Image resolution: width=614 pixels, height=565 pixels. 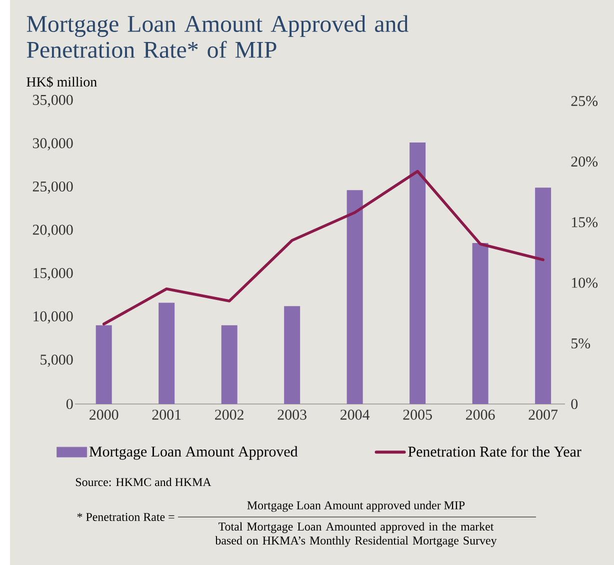 What do you see at coordinates (355, 415) in the screenshot?
I see `x-tick-label: 2004` at bounding box center [355, 415].